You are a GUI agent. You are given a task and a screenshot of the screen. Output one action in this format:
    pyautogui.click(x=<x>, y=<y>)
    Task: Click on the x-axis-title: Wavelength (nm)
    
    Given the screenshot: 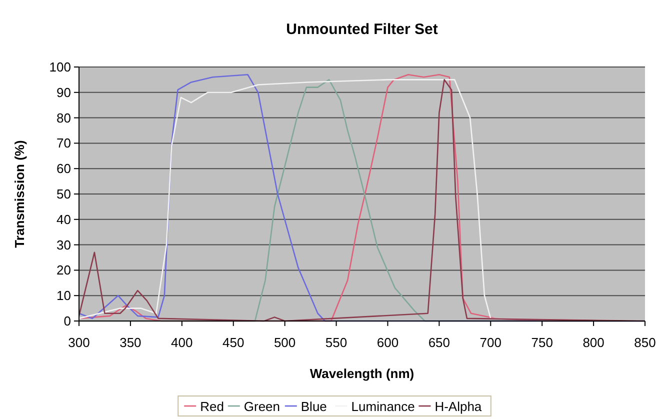 What is the action you would take?
    pyautogui.click(x=362, y=373)
    